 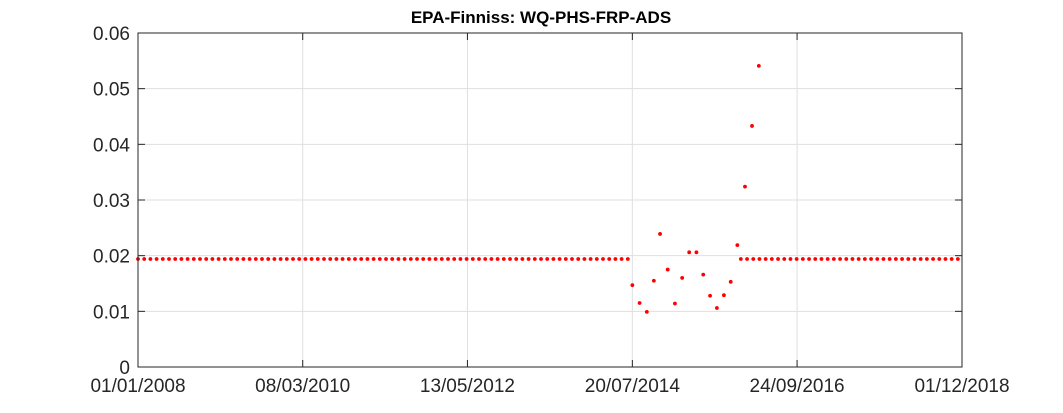 What do you see at coordinates (961, 386) in the screenshot?
I see `x-tick-label: 01/12/2018` at bounding box center [961, 386].